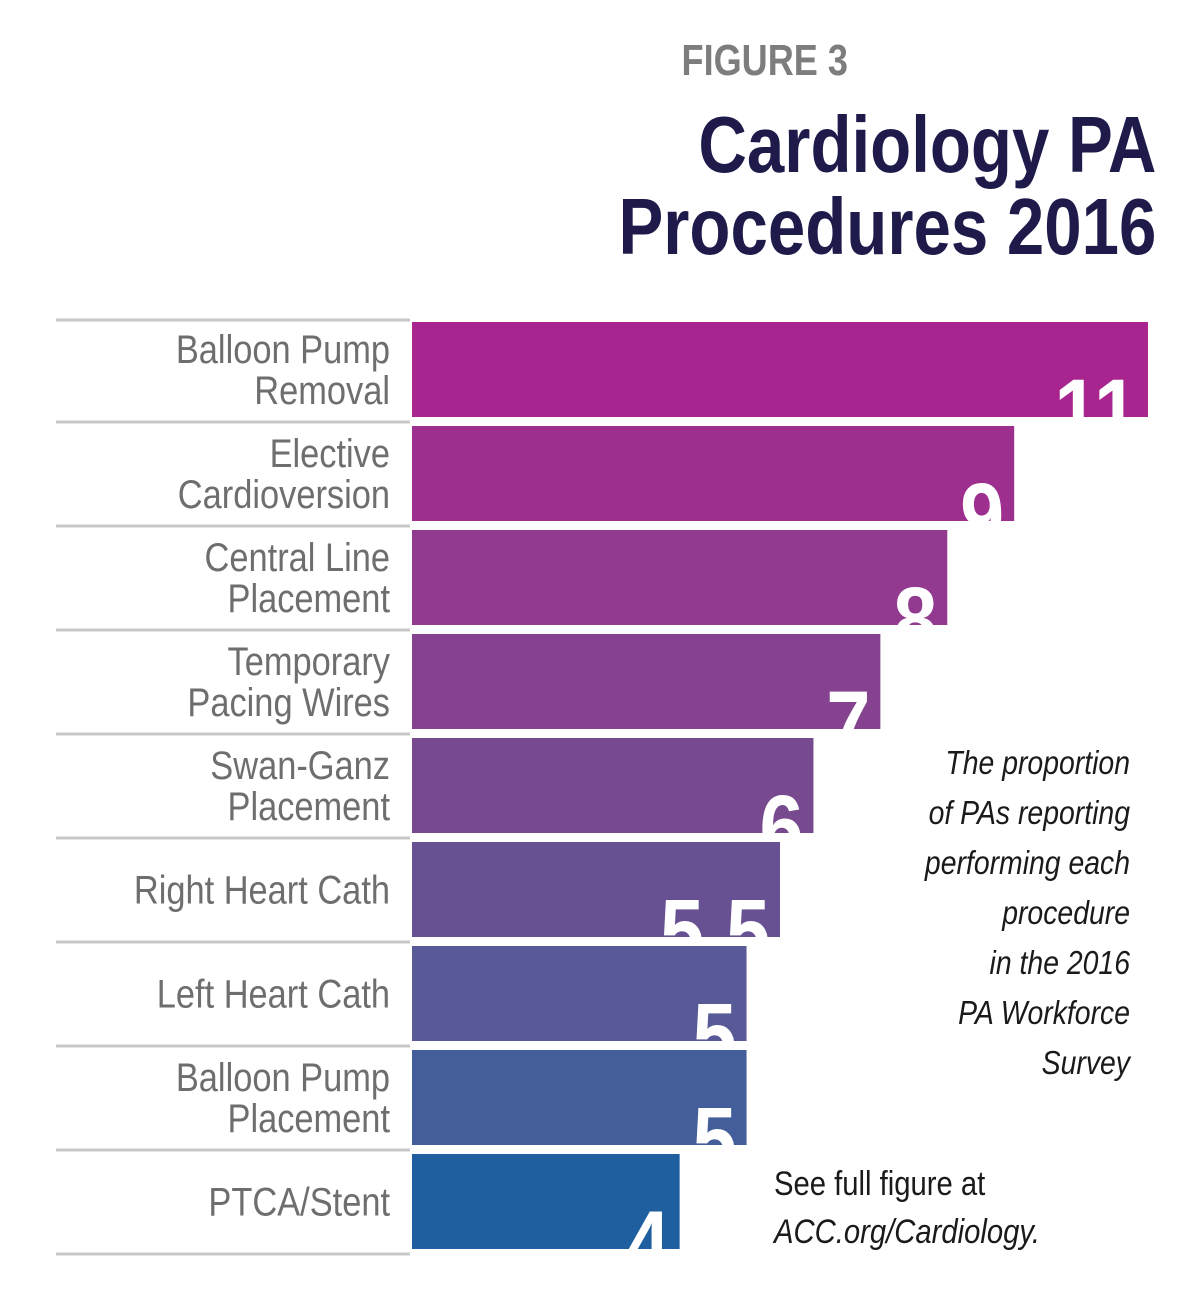 This screenshot has height=1298, width=1200. I want to click on value-label: 5.5, so click(715, 931).